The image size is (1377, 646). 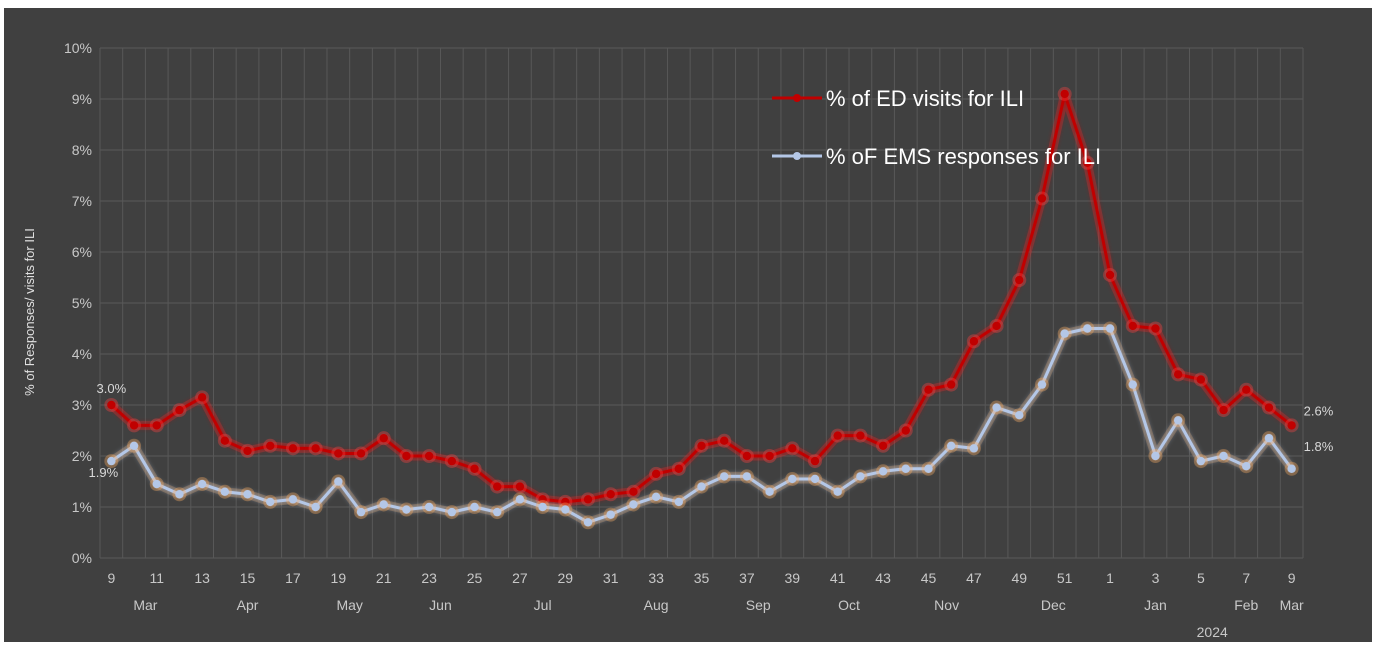 I want to click on x-week-label: 23, so click(x=429, y=578).